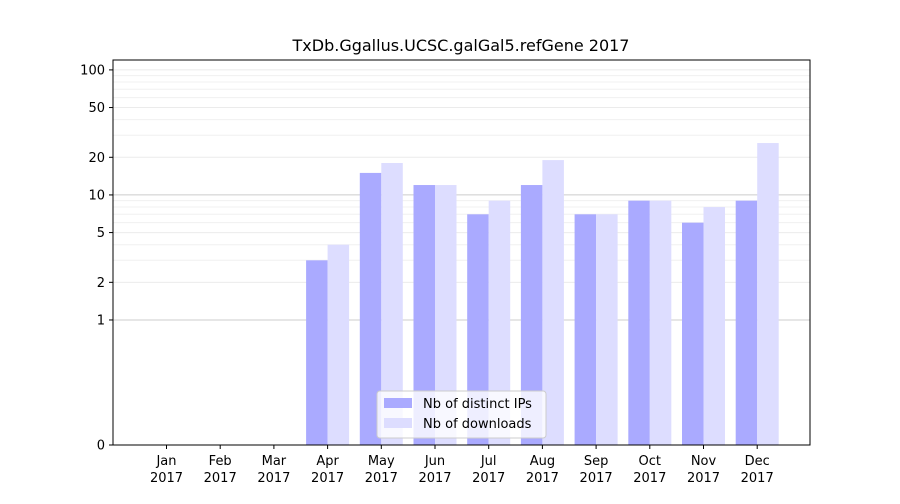 The width and height of the screenshot is (900, 504). I want to click on x-tick-label: Nov, so click(704, 461).